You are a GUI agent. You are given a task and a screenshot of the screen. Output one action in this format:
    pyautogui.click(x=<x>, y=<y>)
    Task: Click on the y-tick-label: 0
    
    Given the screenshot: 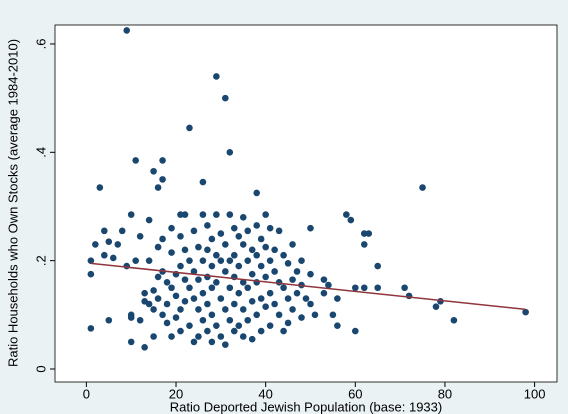 What is the action you would take?
    pyautogui.click(x=40, y=368)
    